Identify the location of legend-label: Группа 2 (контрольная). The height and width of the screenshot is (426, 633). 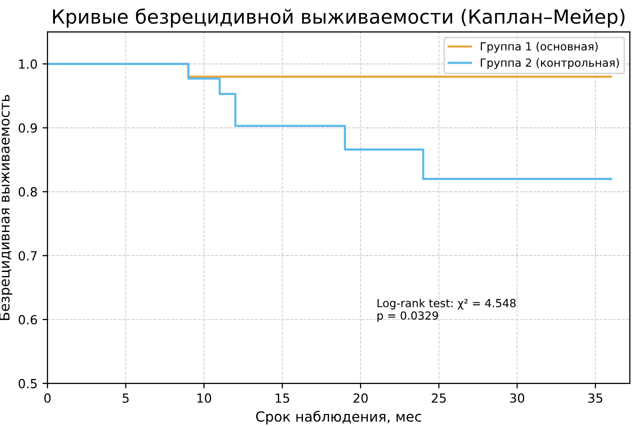
(549, 64).